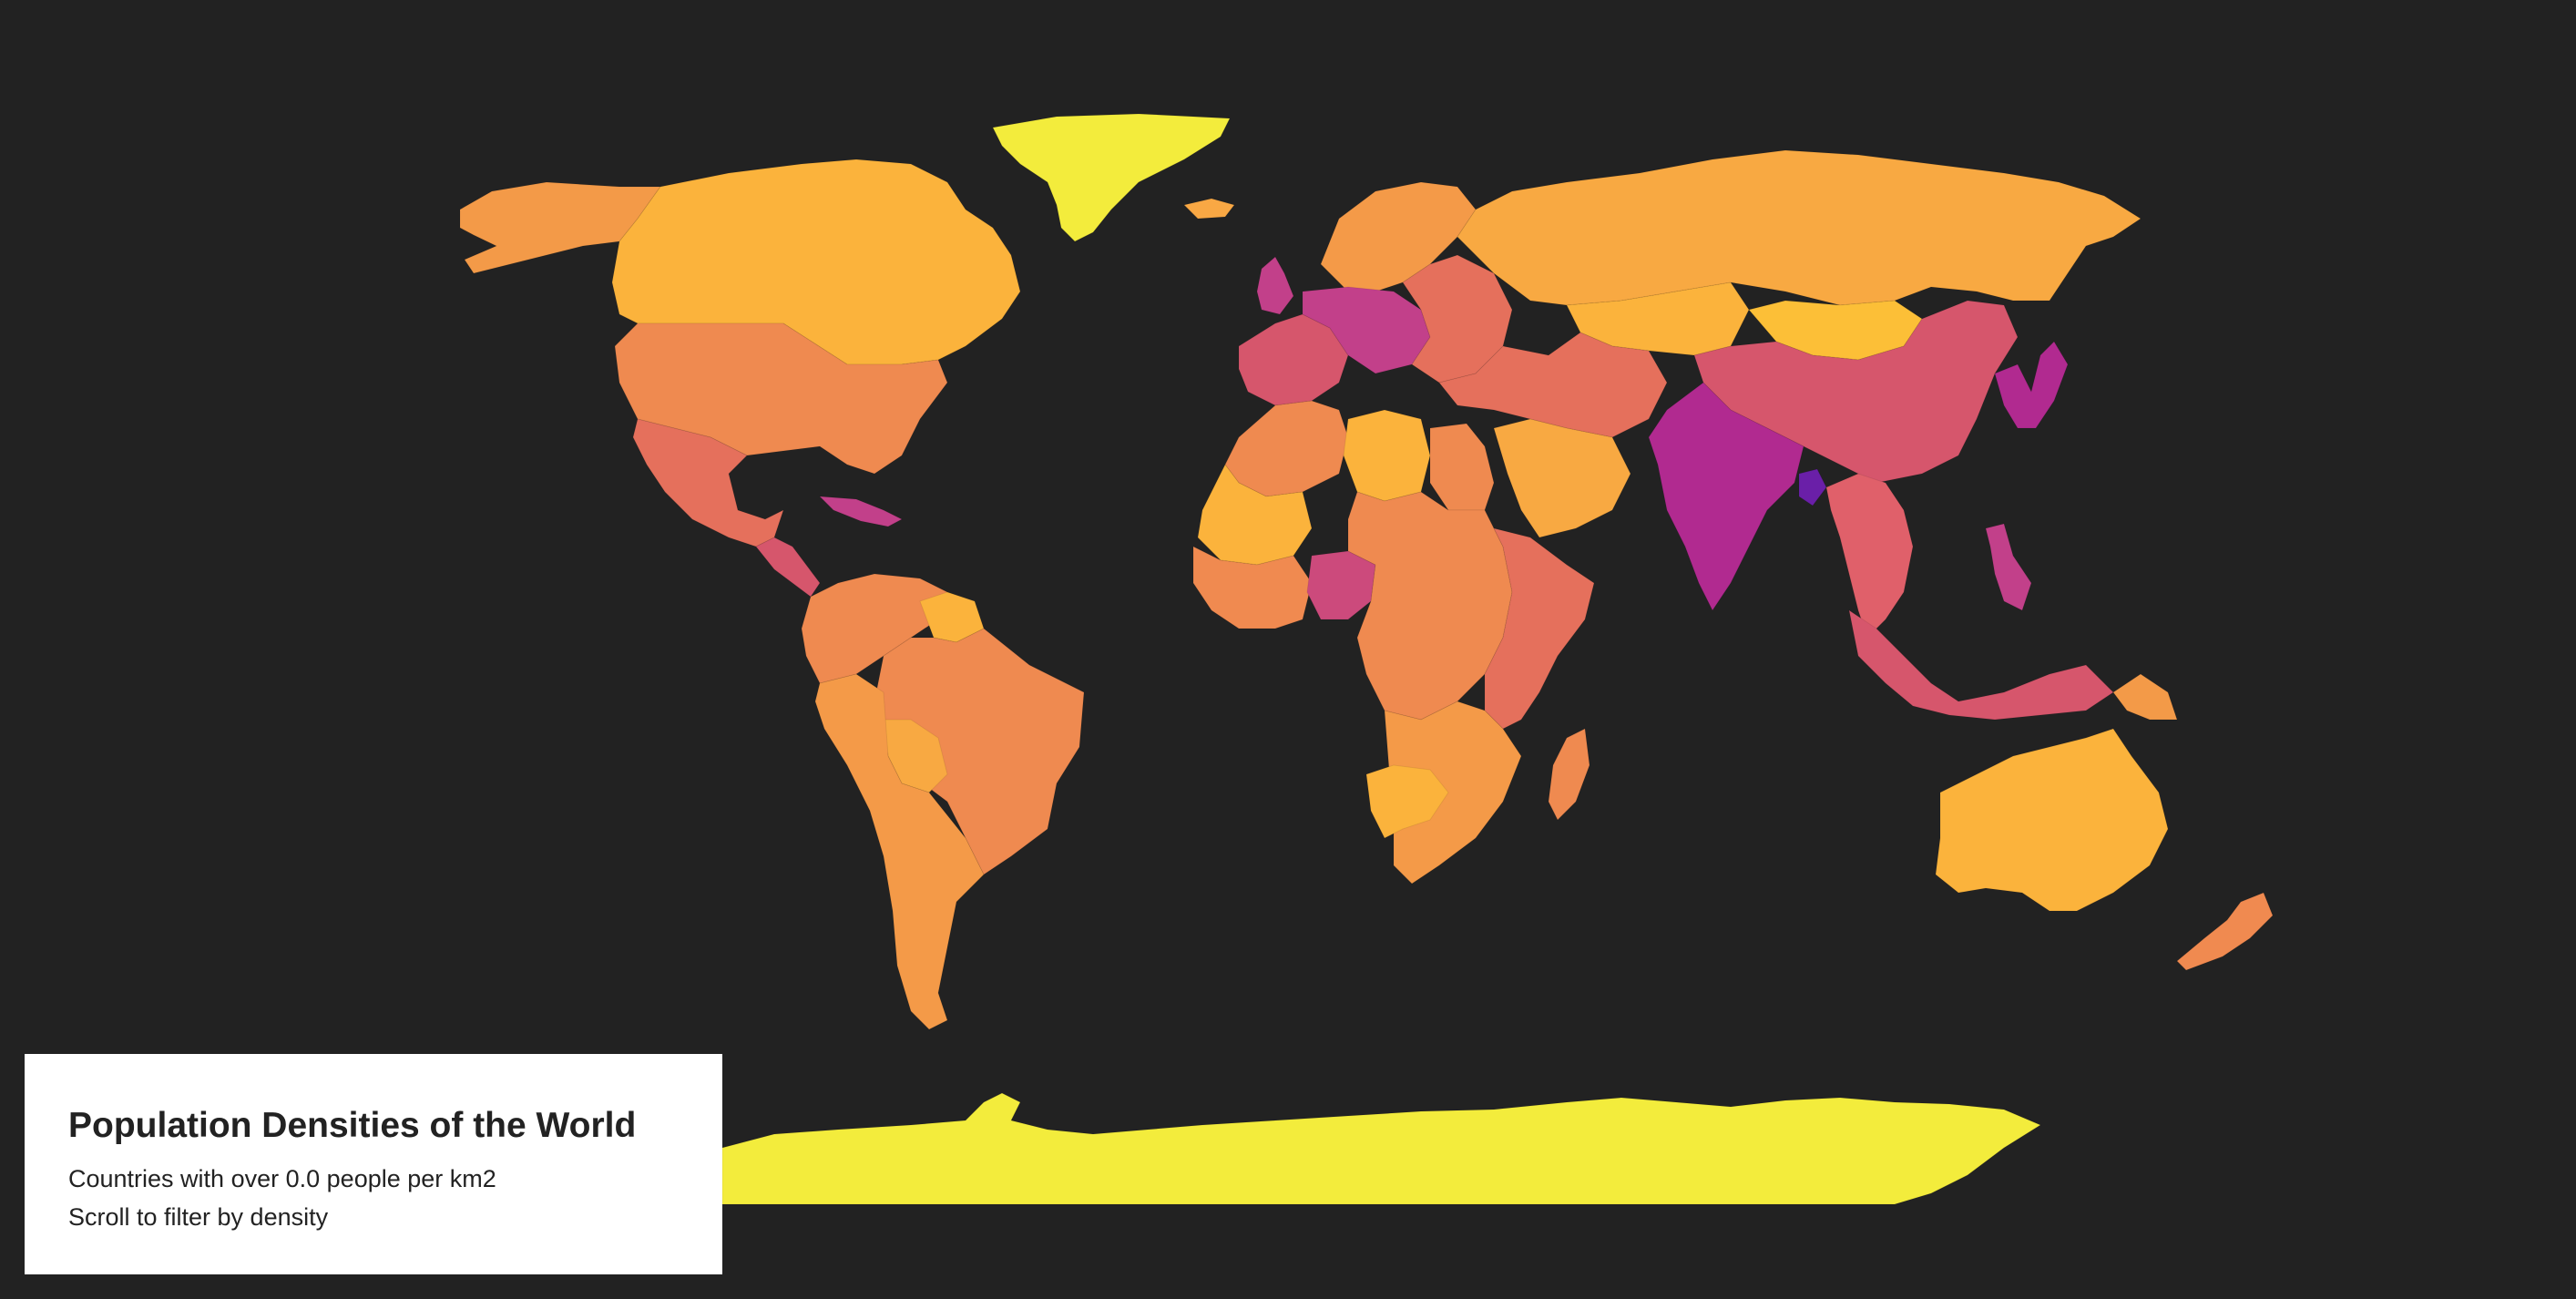  What do you see at coordinates (1870, 556) in the screenshot?
I see `region-southeast-asia` at bounding box center [1870, 556].